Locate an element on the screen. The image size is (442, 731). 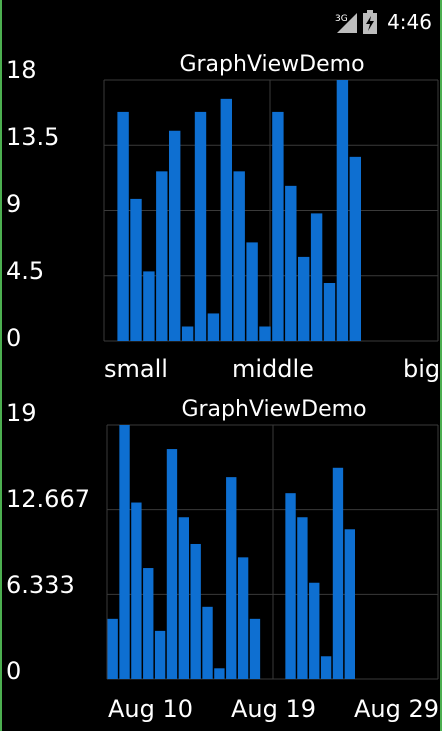
x-tick-label: Aug 10 is located at coordinates (151, 709).